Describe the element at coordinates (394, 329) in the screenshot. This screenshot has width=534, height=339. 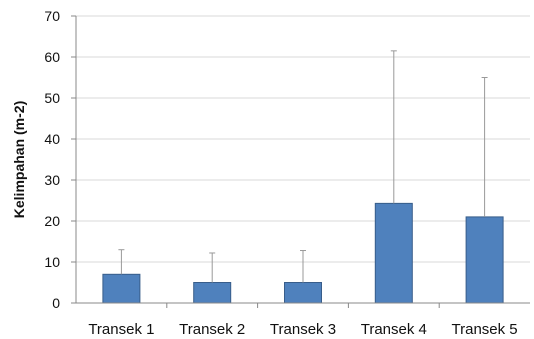
I see `x-tick-label: Transek 4` at that location.